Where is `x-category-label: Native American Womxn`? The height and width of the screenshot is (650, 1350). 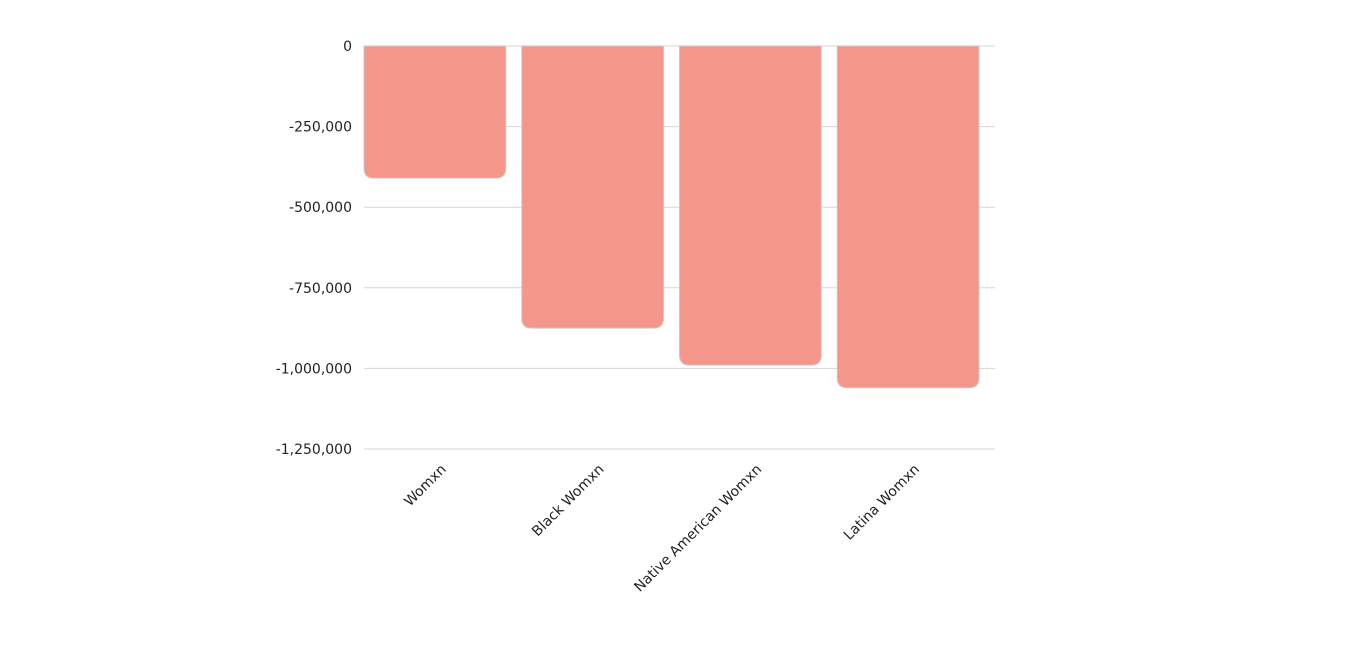
x-category-label: Native American Womxn is located at coordinates (698, 529).